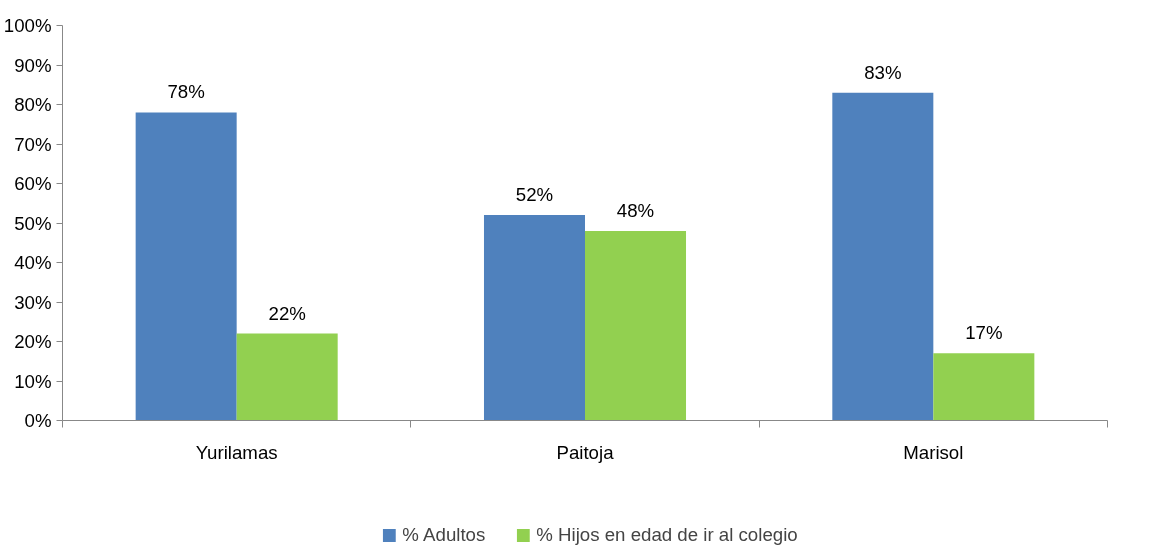  I want to click on y-tick-label: 70%, so click(33, 144).